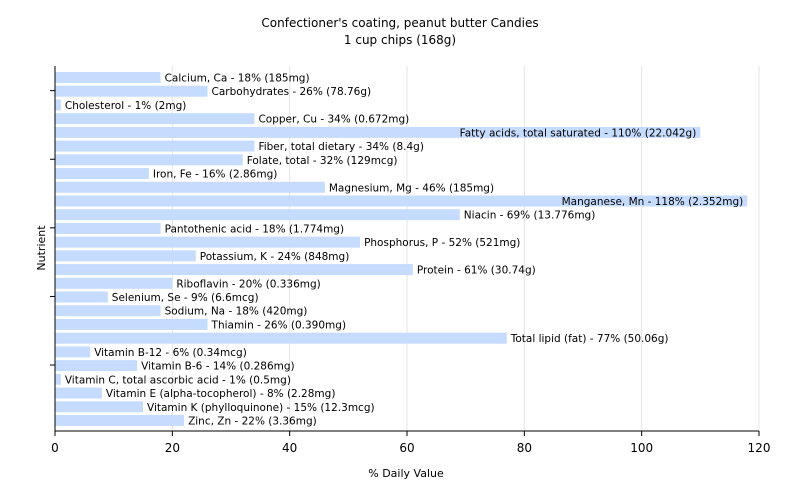 The height and width of the screenshot is (500, 800). Describe the element at coordinates (322, 161) in the screenshot. I see `bar-label: Folate, total - 32% (129mcg)` at that location.